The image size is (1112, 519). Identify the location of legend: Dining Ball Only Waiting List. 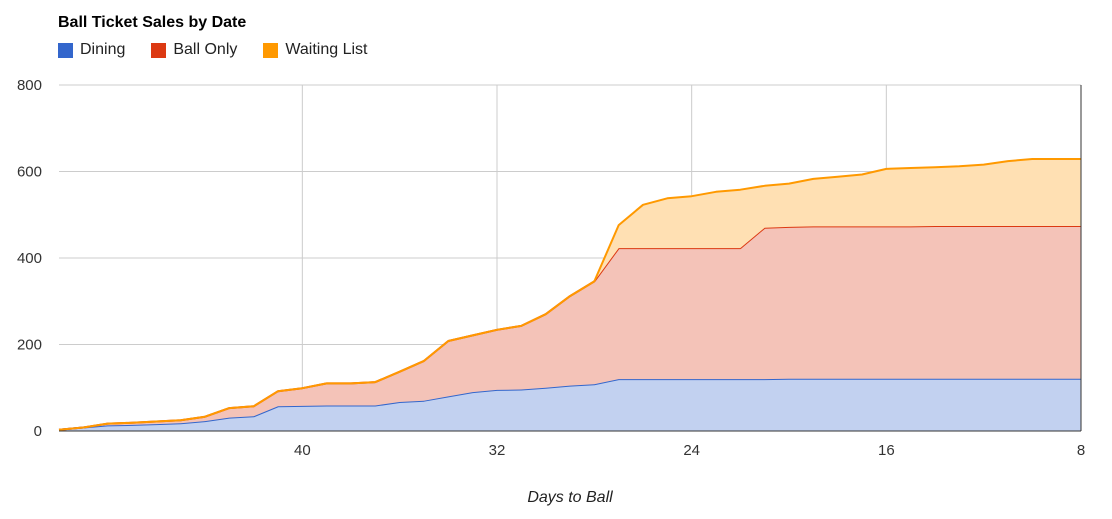
(226, 50).